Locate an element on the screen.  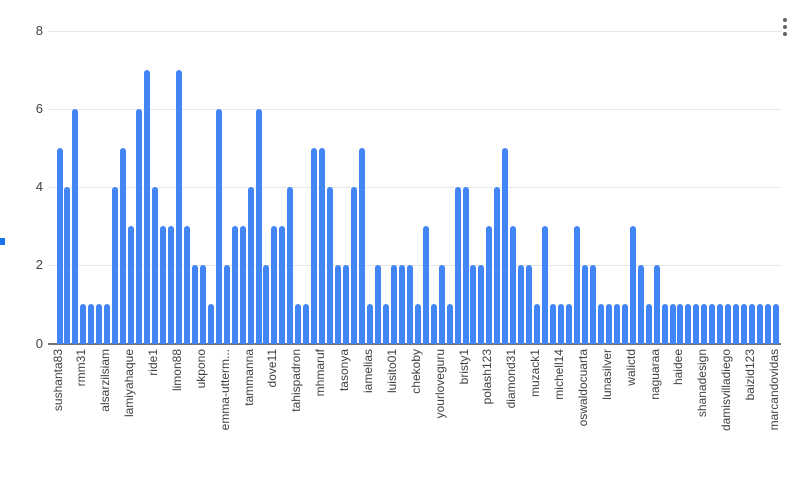
x-tick-label: polash123 is located at coordinates (487, 377).